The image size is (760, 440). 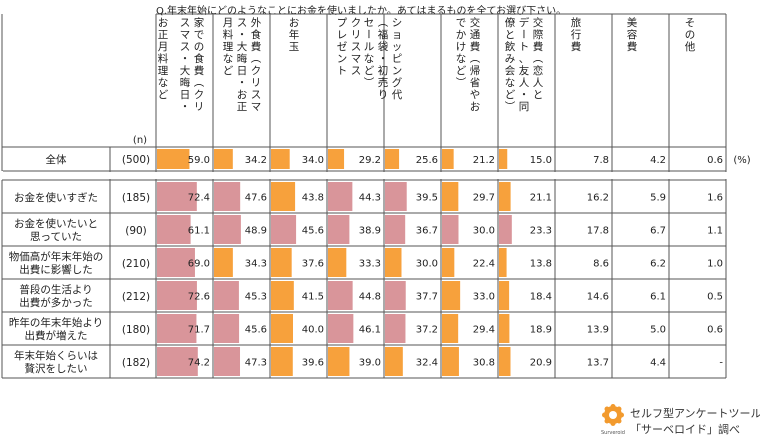 I want to click on header-char: グ, so click(x=397, y=82).